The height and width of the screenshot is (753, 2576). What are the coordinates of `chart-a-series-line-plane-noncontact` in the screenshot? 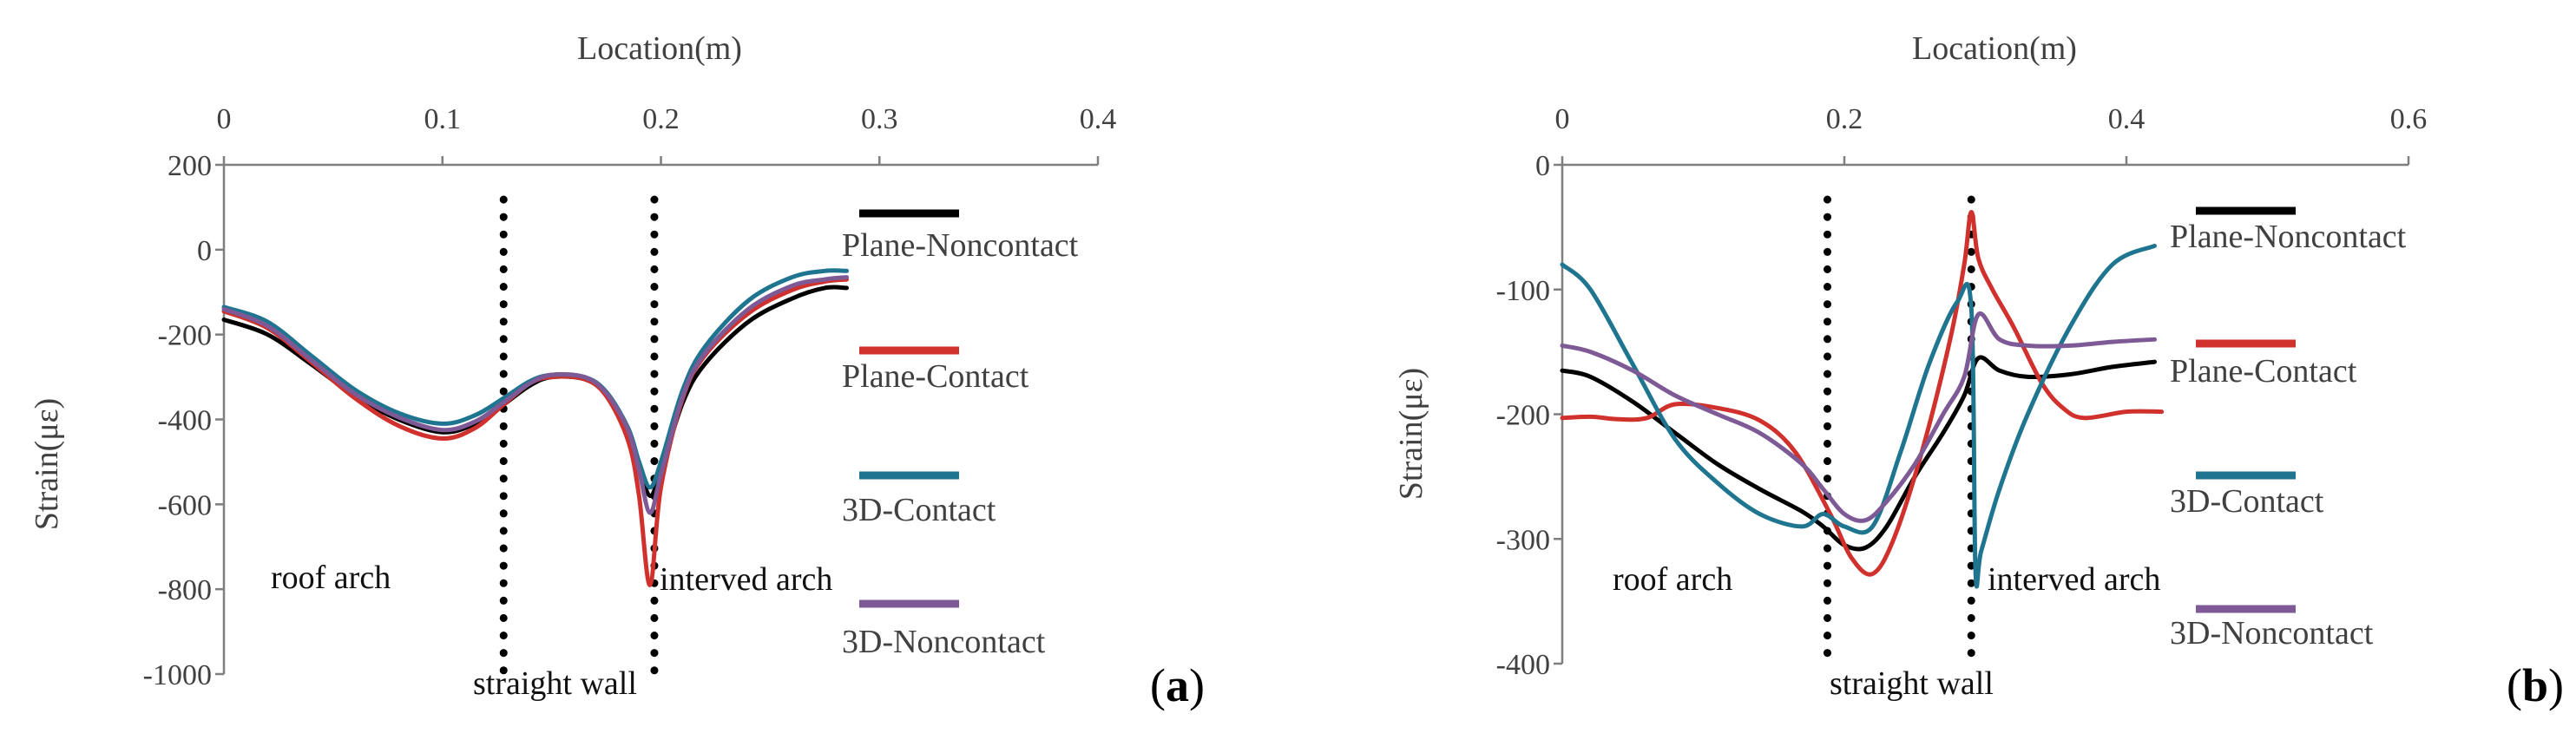 It's located at (535, 391).